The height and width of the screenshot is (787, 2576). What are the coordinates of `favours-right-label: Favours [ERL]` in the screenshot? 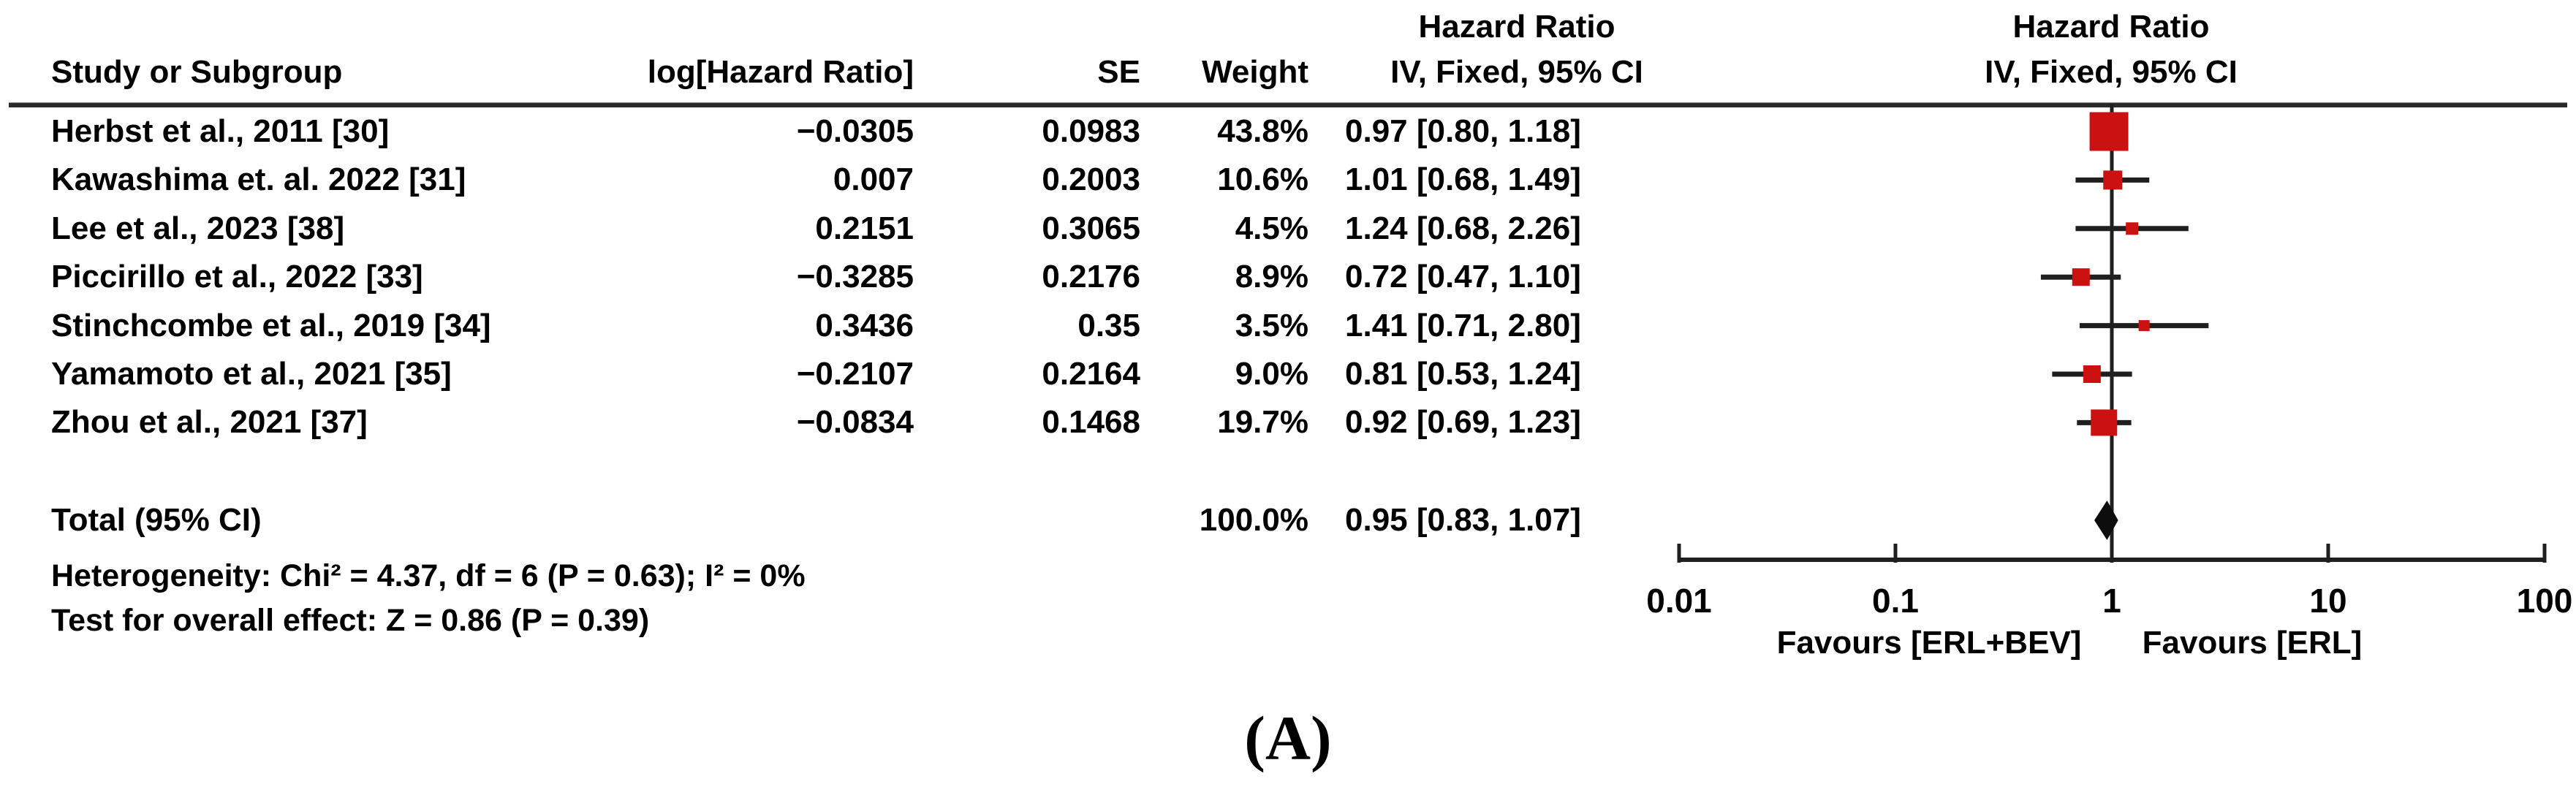 It's located at (2253, 643).